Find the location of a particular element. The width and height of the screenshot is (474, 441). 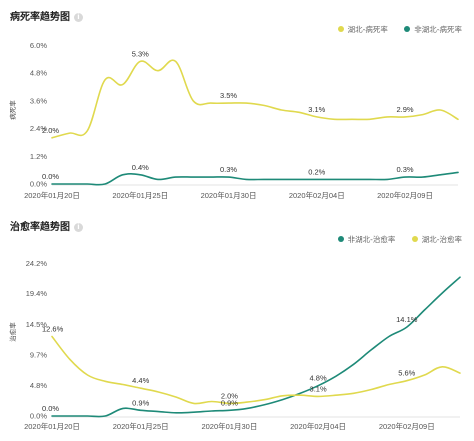

data-label: 12.6% is located at coordinates (53, 329).